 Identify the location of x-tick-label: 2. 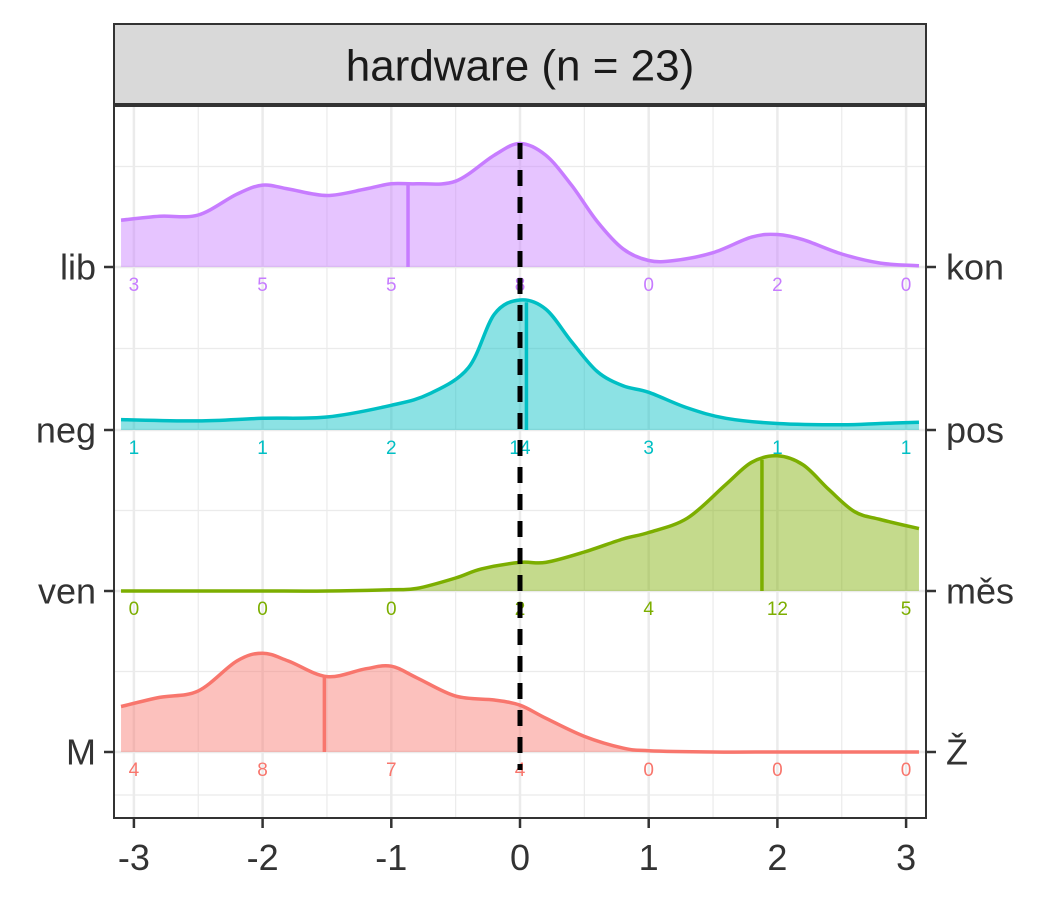
(777, 857).